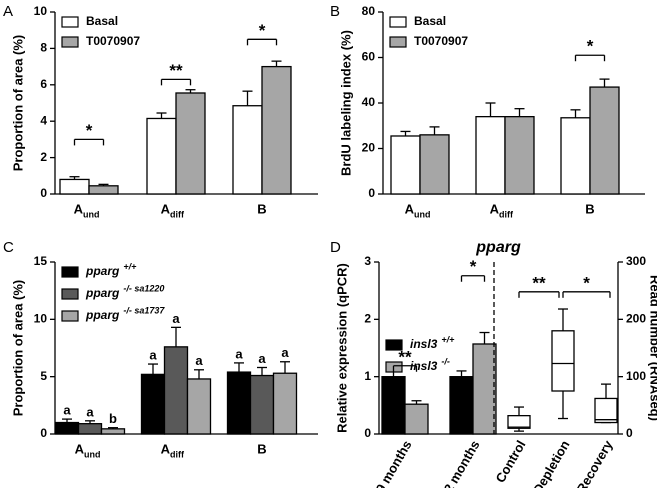 This screenshot has width=657, height=488. Describe the element at coordinates (636, 376) in the screenshot. I see `y2-tick-label: 100` at that location.